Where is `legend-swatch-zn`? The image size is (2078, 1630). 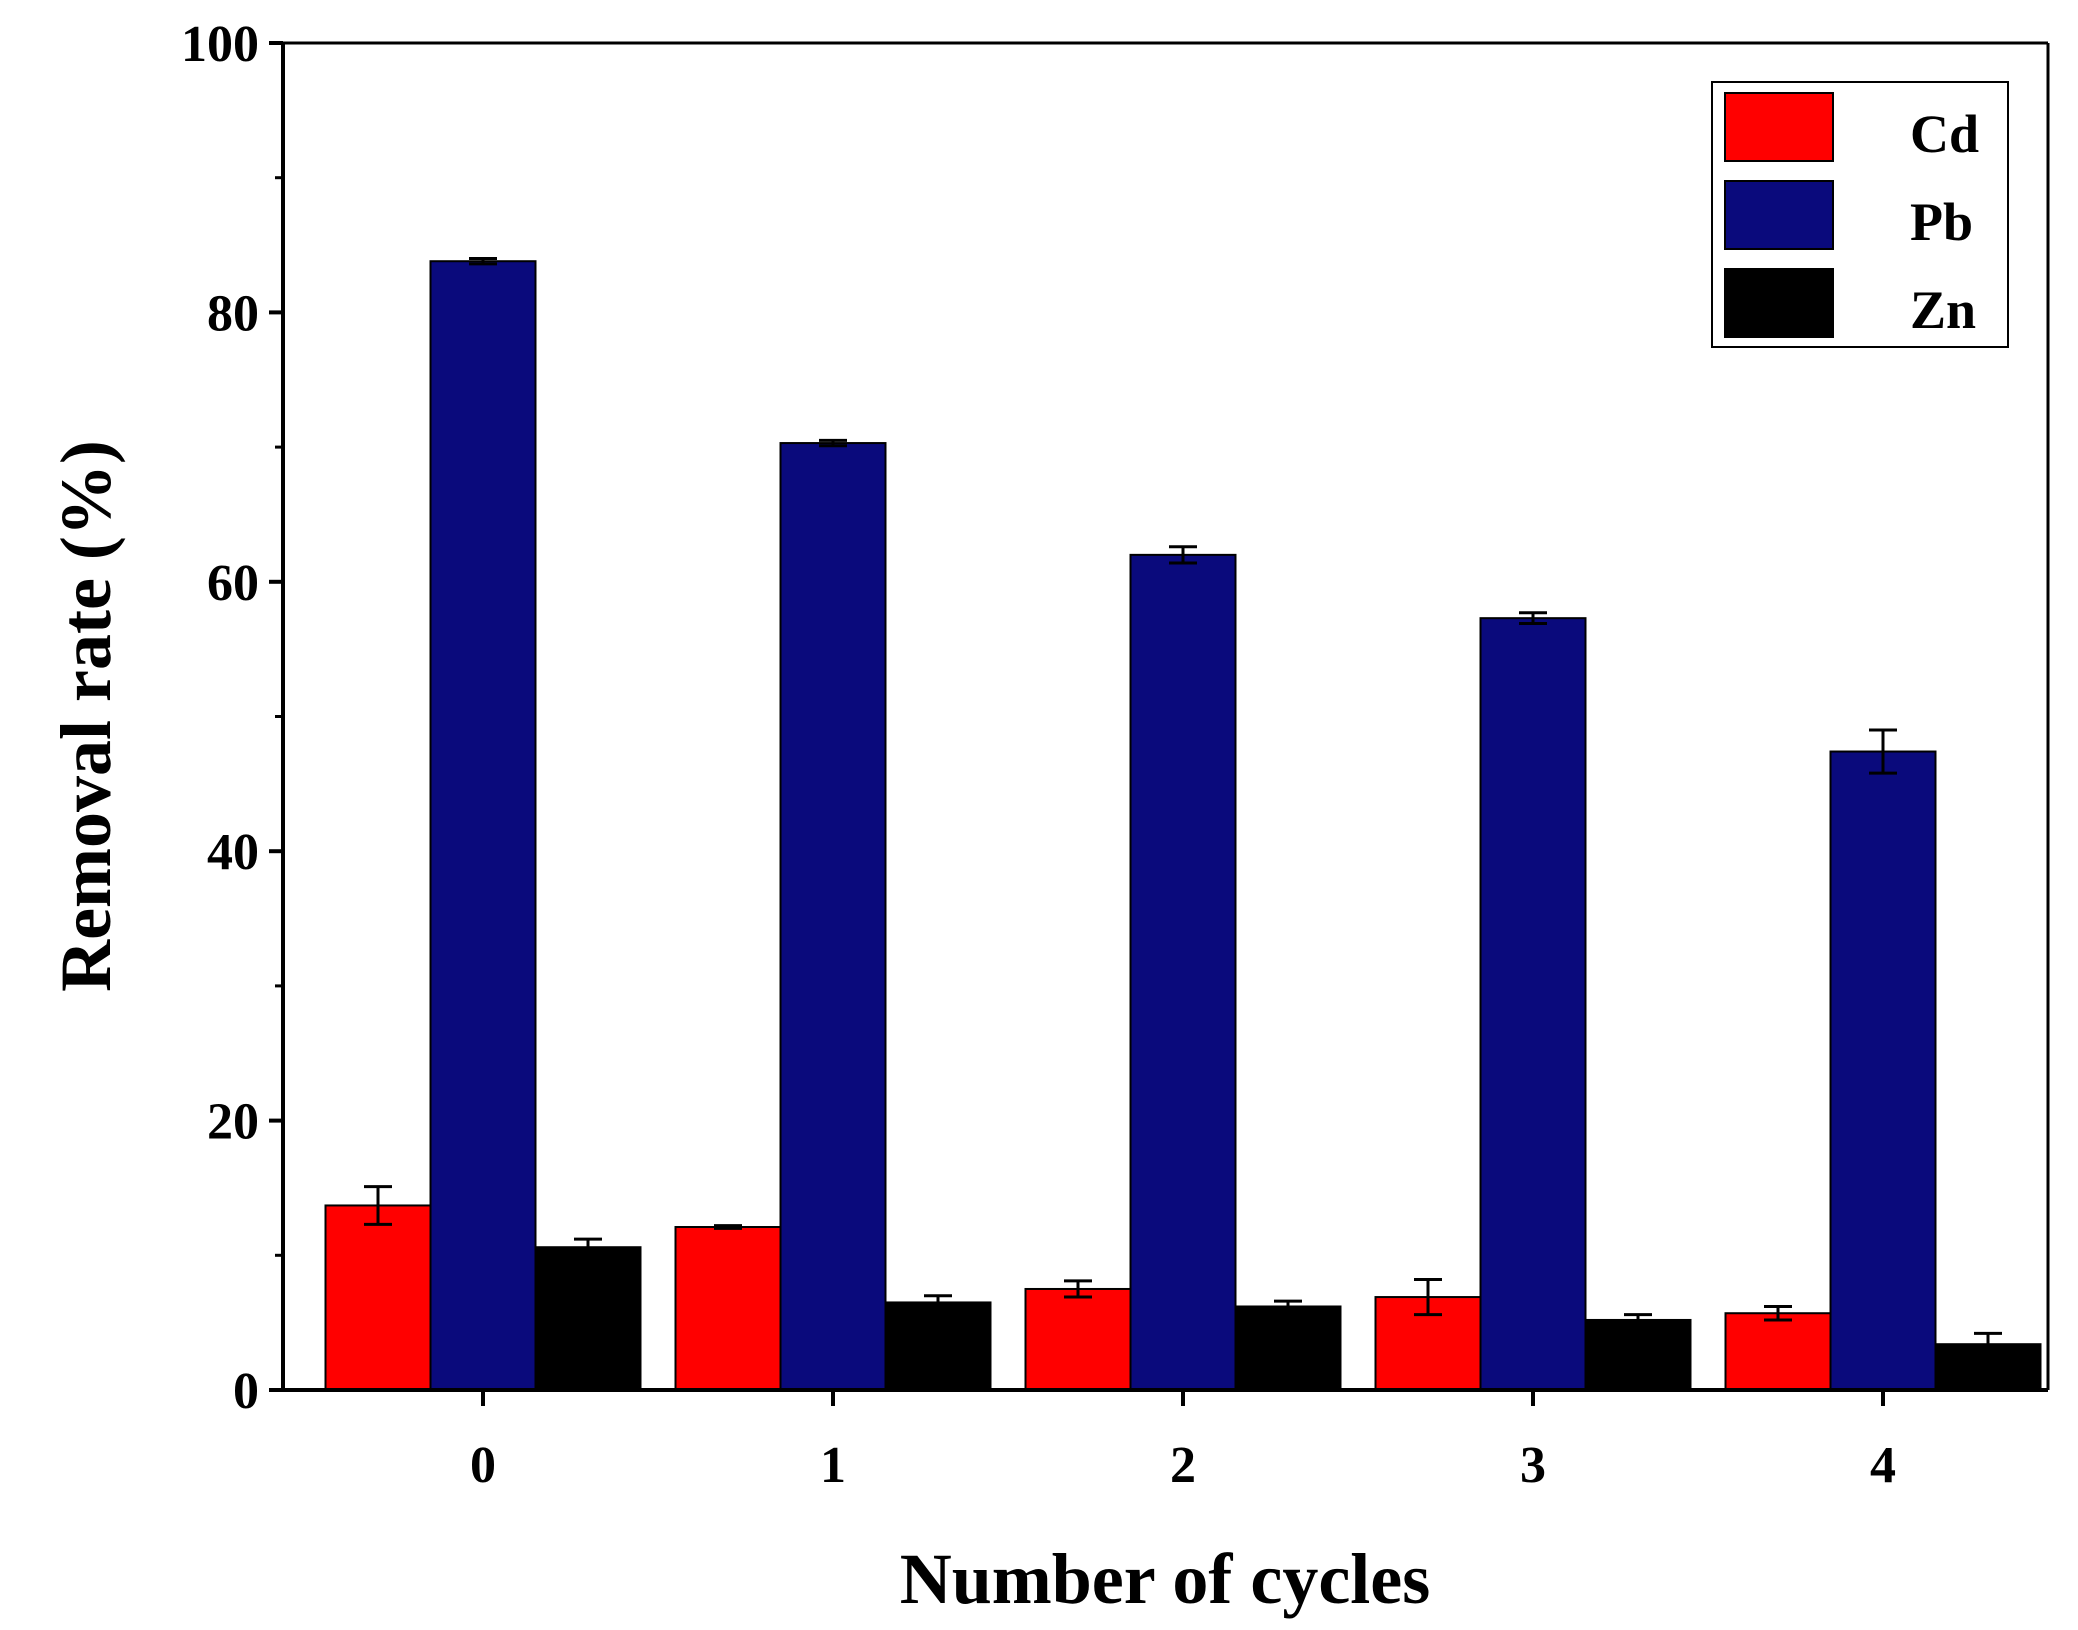 legend-swatch-zn is located at coordinates (1779, 303).